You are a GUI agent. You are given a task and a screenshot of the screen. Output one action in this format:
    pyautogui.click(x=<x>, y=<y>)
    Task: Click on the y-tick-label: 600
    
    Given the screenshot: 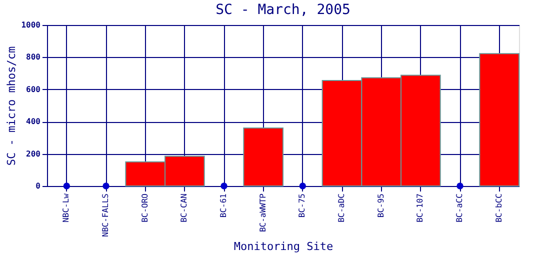 What is the action you would take?
    pyautogui.click(x=33, y=89)
    